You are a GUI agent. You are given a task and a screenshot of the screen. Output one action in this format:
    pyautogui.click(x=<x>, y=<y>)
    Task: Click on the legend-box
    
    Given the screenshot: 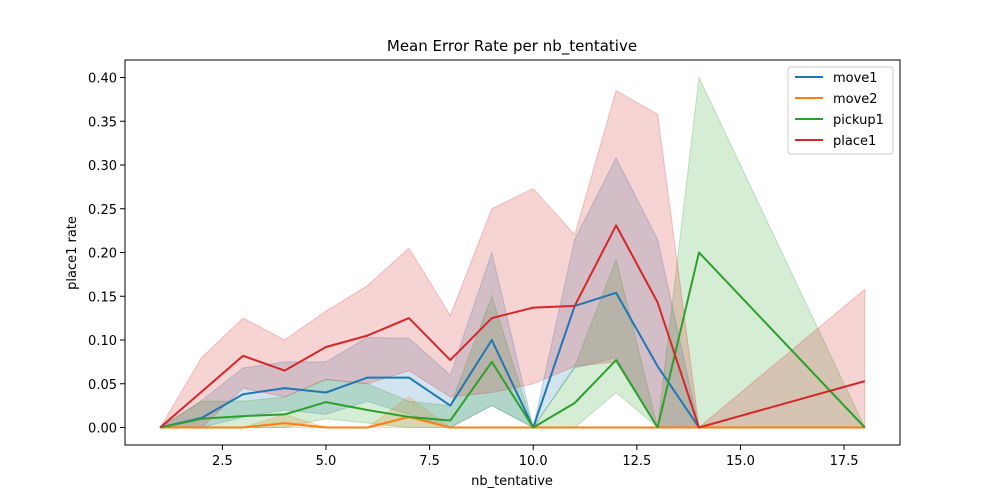 What is the action you would take?
    pyautogui.click(x=840, y=110)
    